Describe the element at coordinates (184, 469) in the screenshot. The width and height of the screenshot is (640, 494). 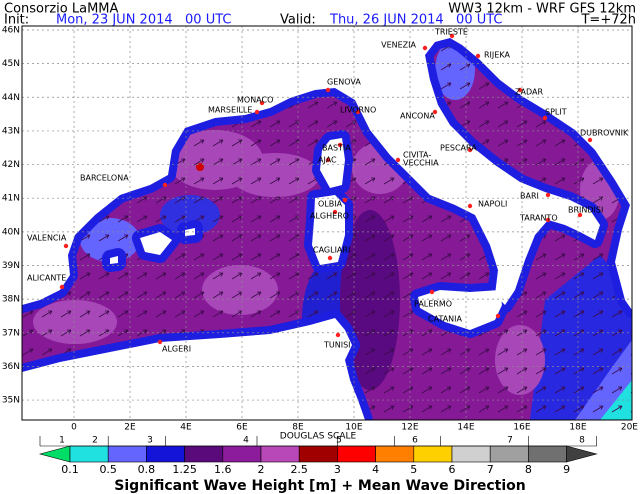
I see `colorbar-value: 1.25` at that location.